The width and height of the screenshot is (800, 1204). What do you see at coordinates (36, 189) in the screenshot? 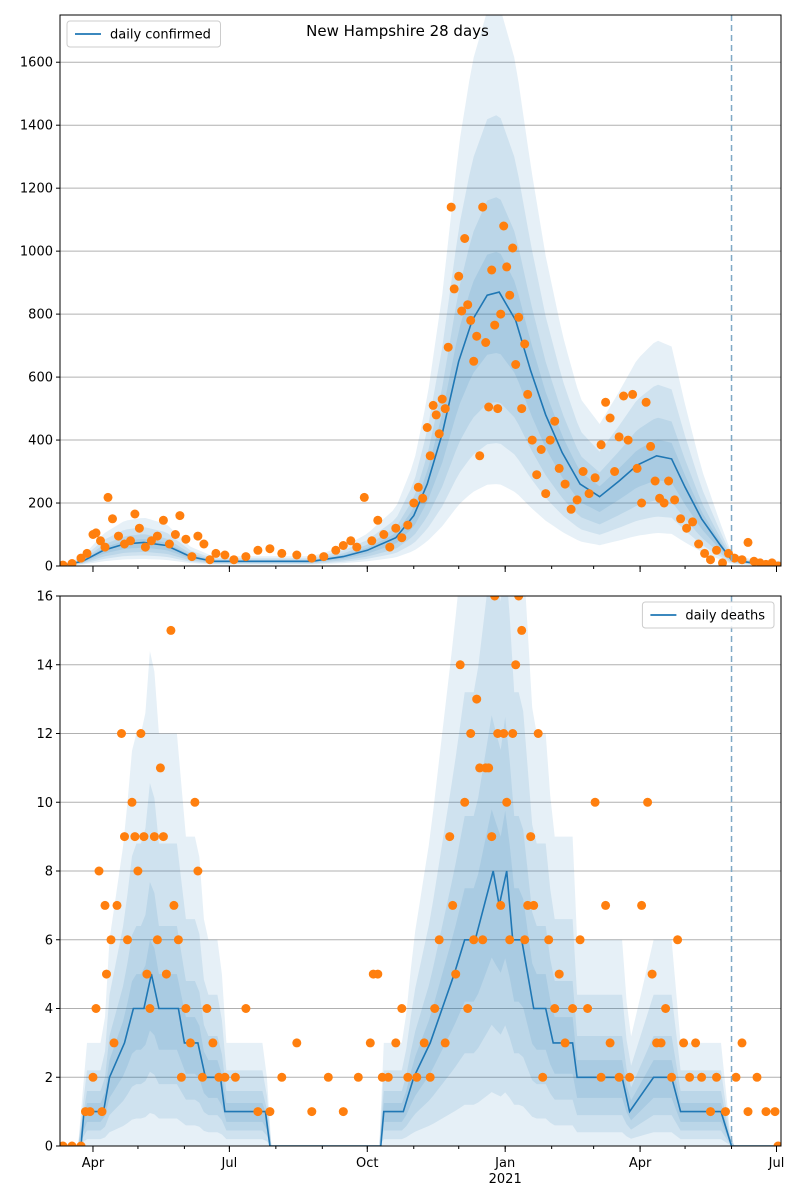
I see `y-tick-label: 1200` at bounding box center [36, 189].